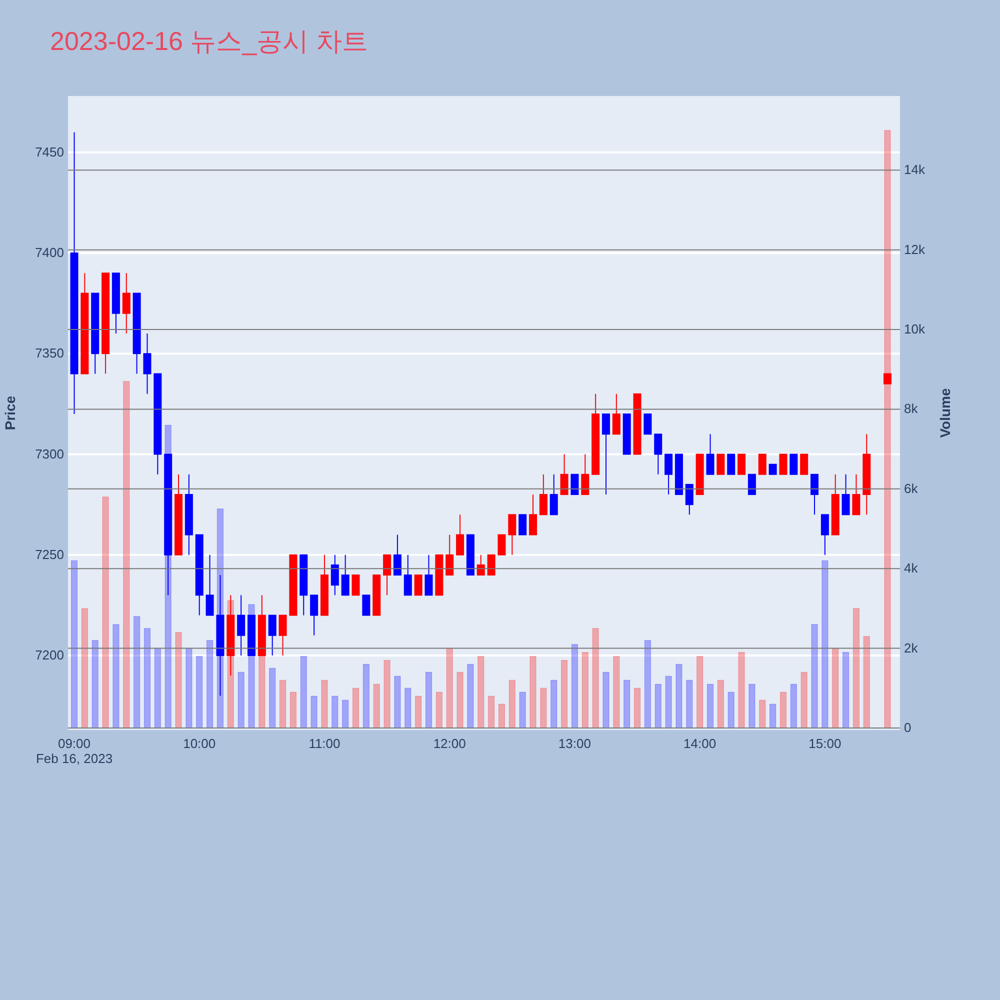  Describe the element at coordinates (574, 743) in the screenshot. I see `x-tick-label: 13:00` at that location.